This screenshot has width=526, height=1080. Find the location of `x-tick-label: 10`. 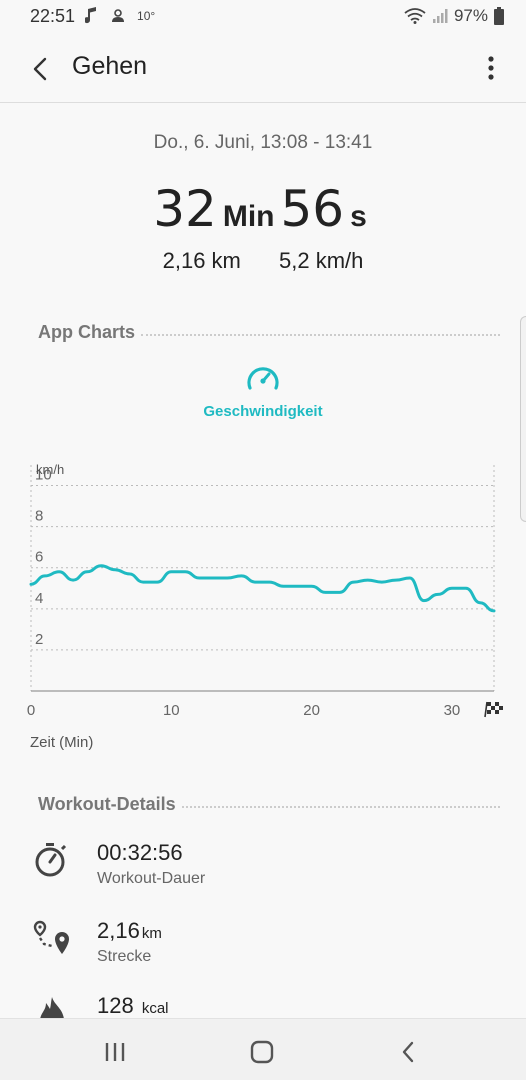

x-tick-label: 10 is located at coordinates (171, 710).